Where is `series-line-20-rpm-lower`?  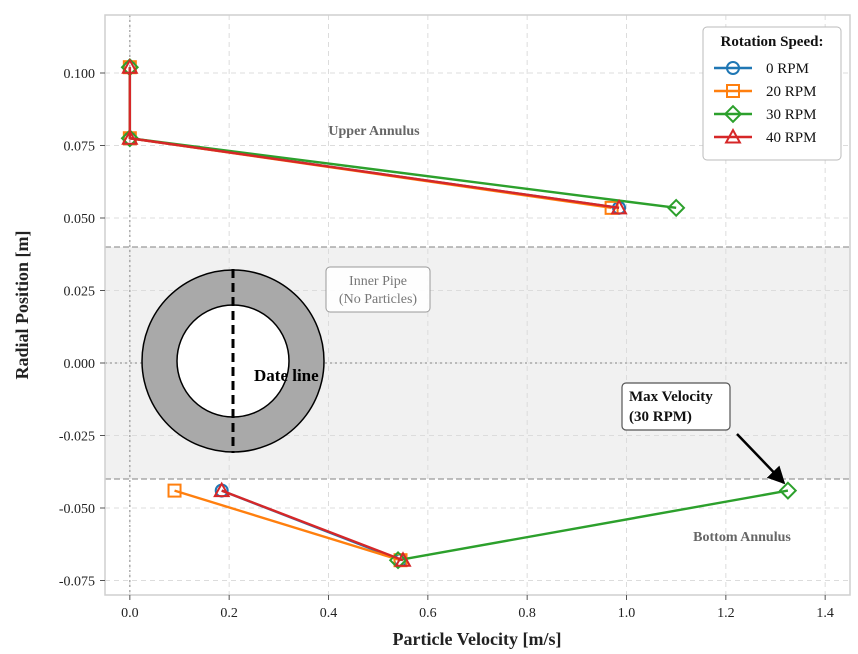 series-line-20-rpm-lower is located at coordinates (287, 525).